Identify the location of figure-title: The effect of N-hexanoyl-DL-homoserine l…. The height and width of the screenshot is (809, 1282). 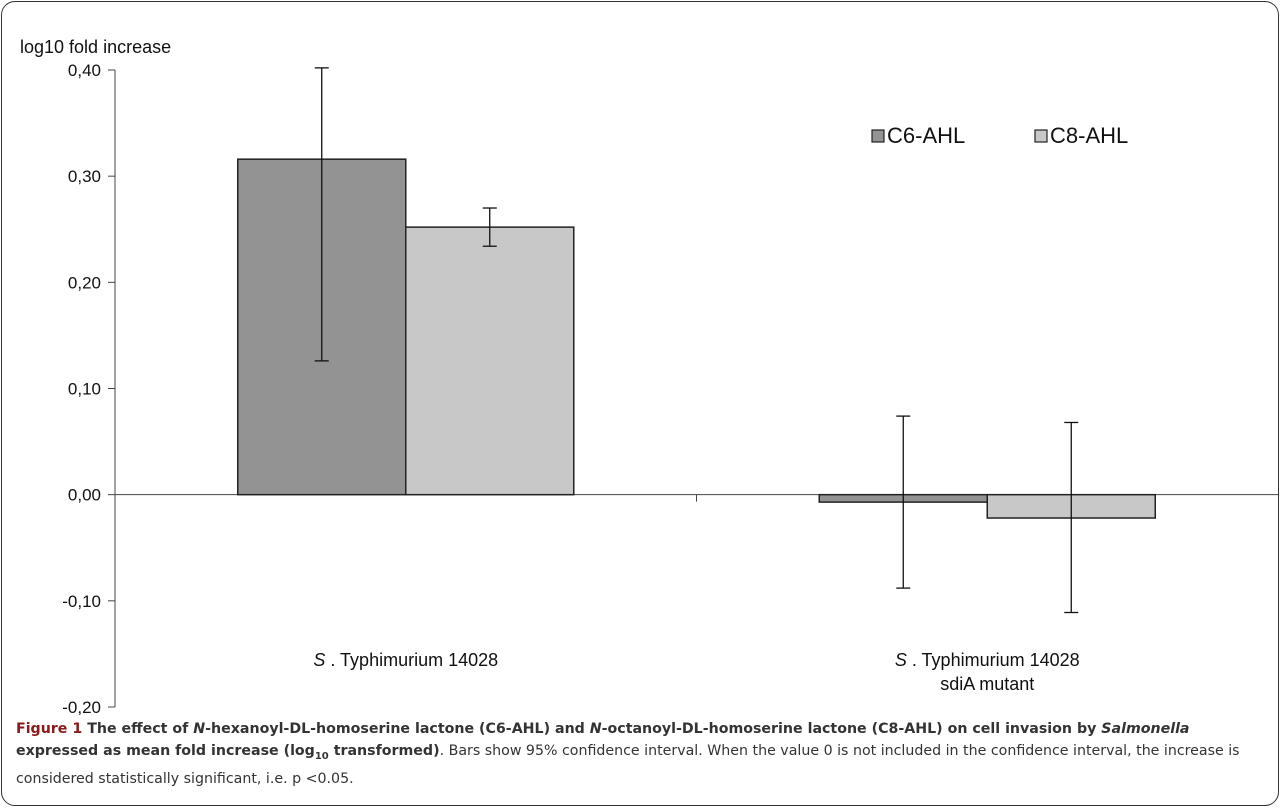
(603, 741).